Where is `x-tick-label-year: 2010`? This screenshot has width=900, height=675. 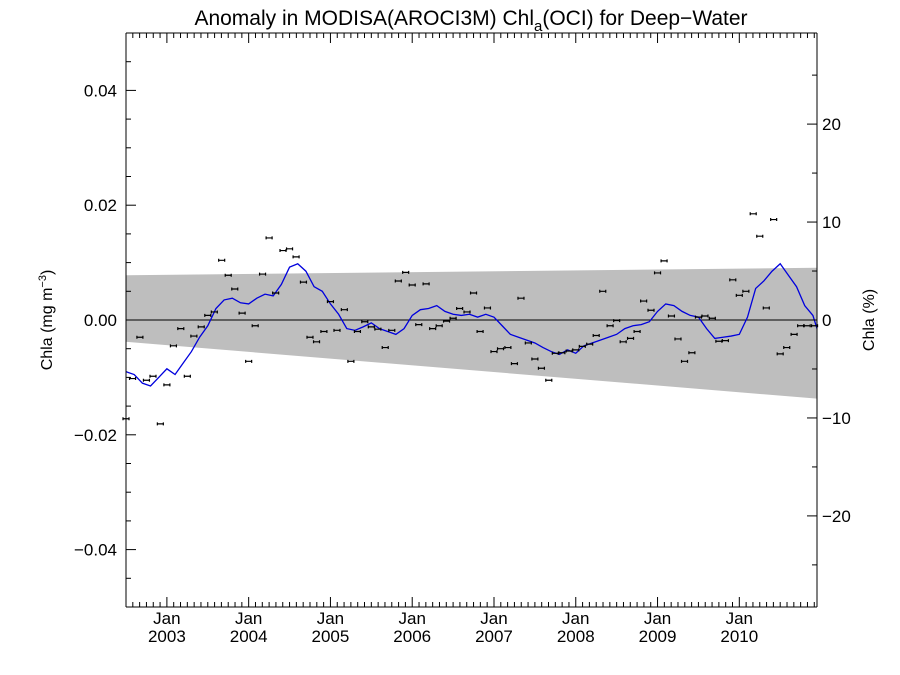 x-tick-label-year: 2010 is located at coordinates (739, 636).